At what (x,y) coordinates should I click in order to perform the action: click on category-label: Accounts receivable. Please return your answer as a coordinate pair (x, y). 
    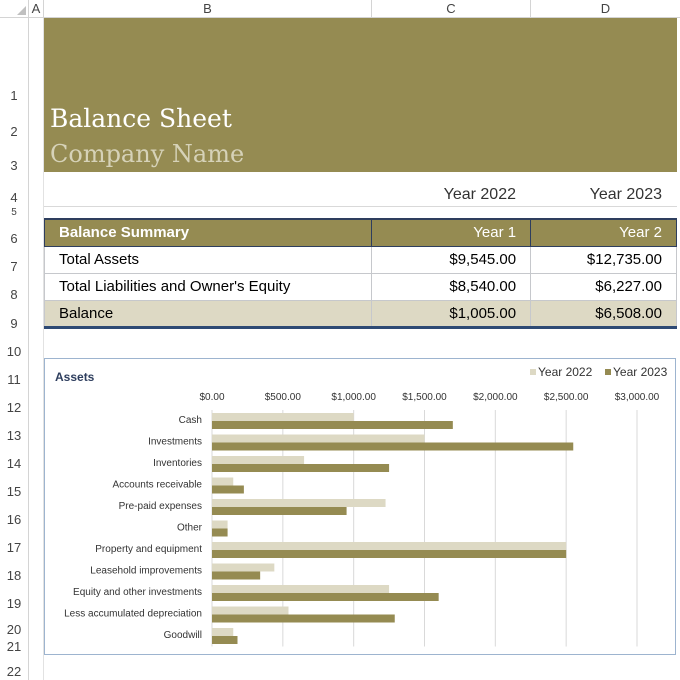
    Looking at the image, I should click on (158, 485).